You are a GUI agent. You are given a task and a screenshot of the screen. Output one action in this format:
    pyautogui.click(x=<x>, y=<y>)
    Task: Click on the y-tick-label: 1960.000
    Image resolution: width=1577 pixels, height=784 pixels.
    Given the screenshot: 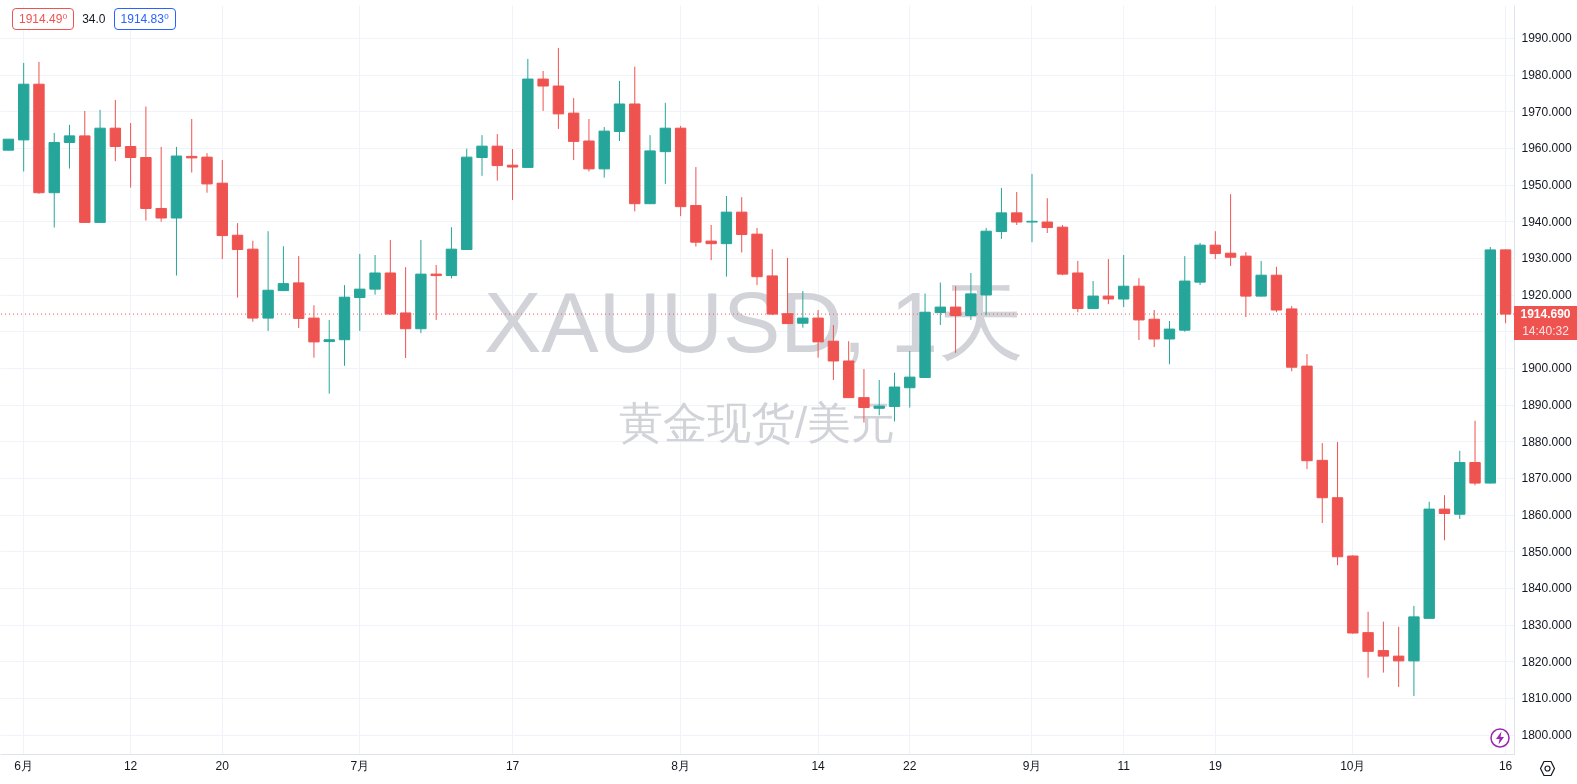 What is the action you would take?
    pyautogui.click(x=1546, y=148)
    